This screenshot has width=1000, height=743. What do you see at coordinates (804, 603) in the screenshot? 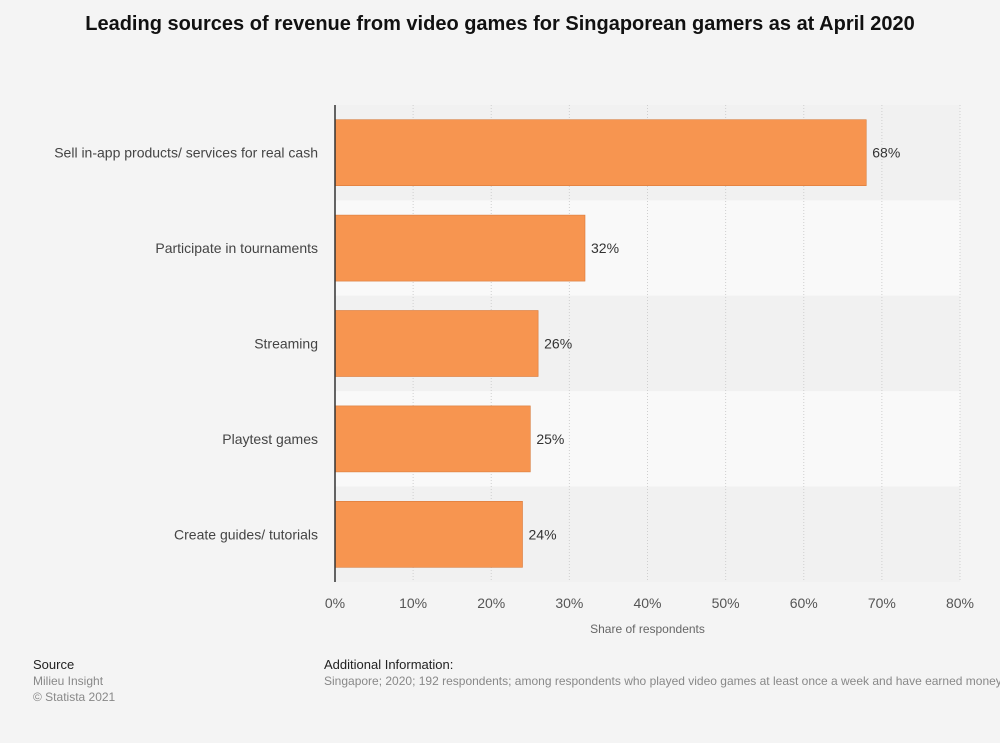
I see `x-tick-label: 60%` at bounding box center [804, 603].